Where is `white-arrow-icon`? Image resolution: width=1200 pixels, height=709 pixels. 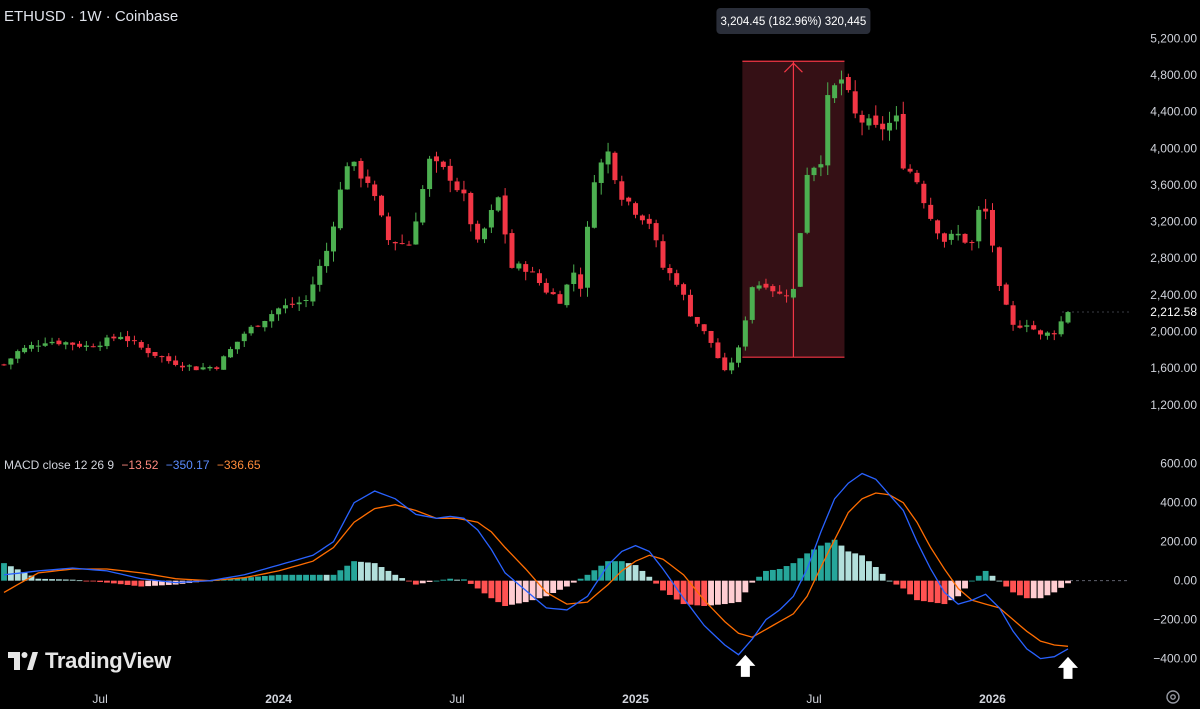 white-arrow-icon is located at coordinates (745, 665).